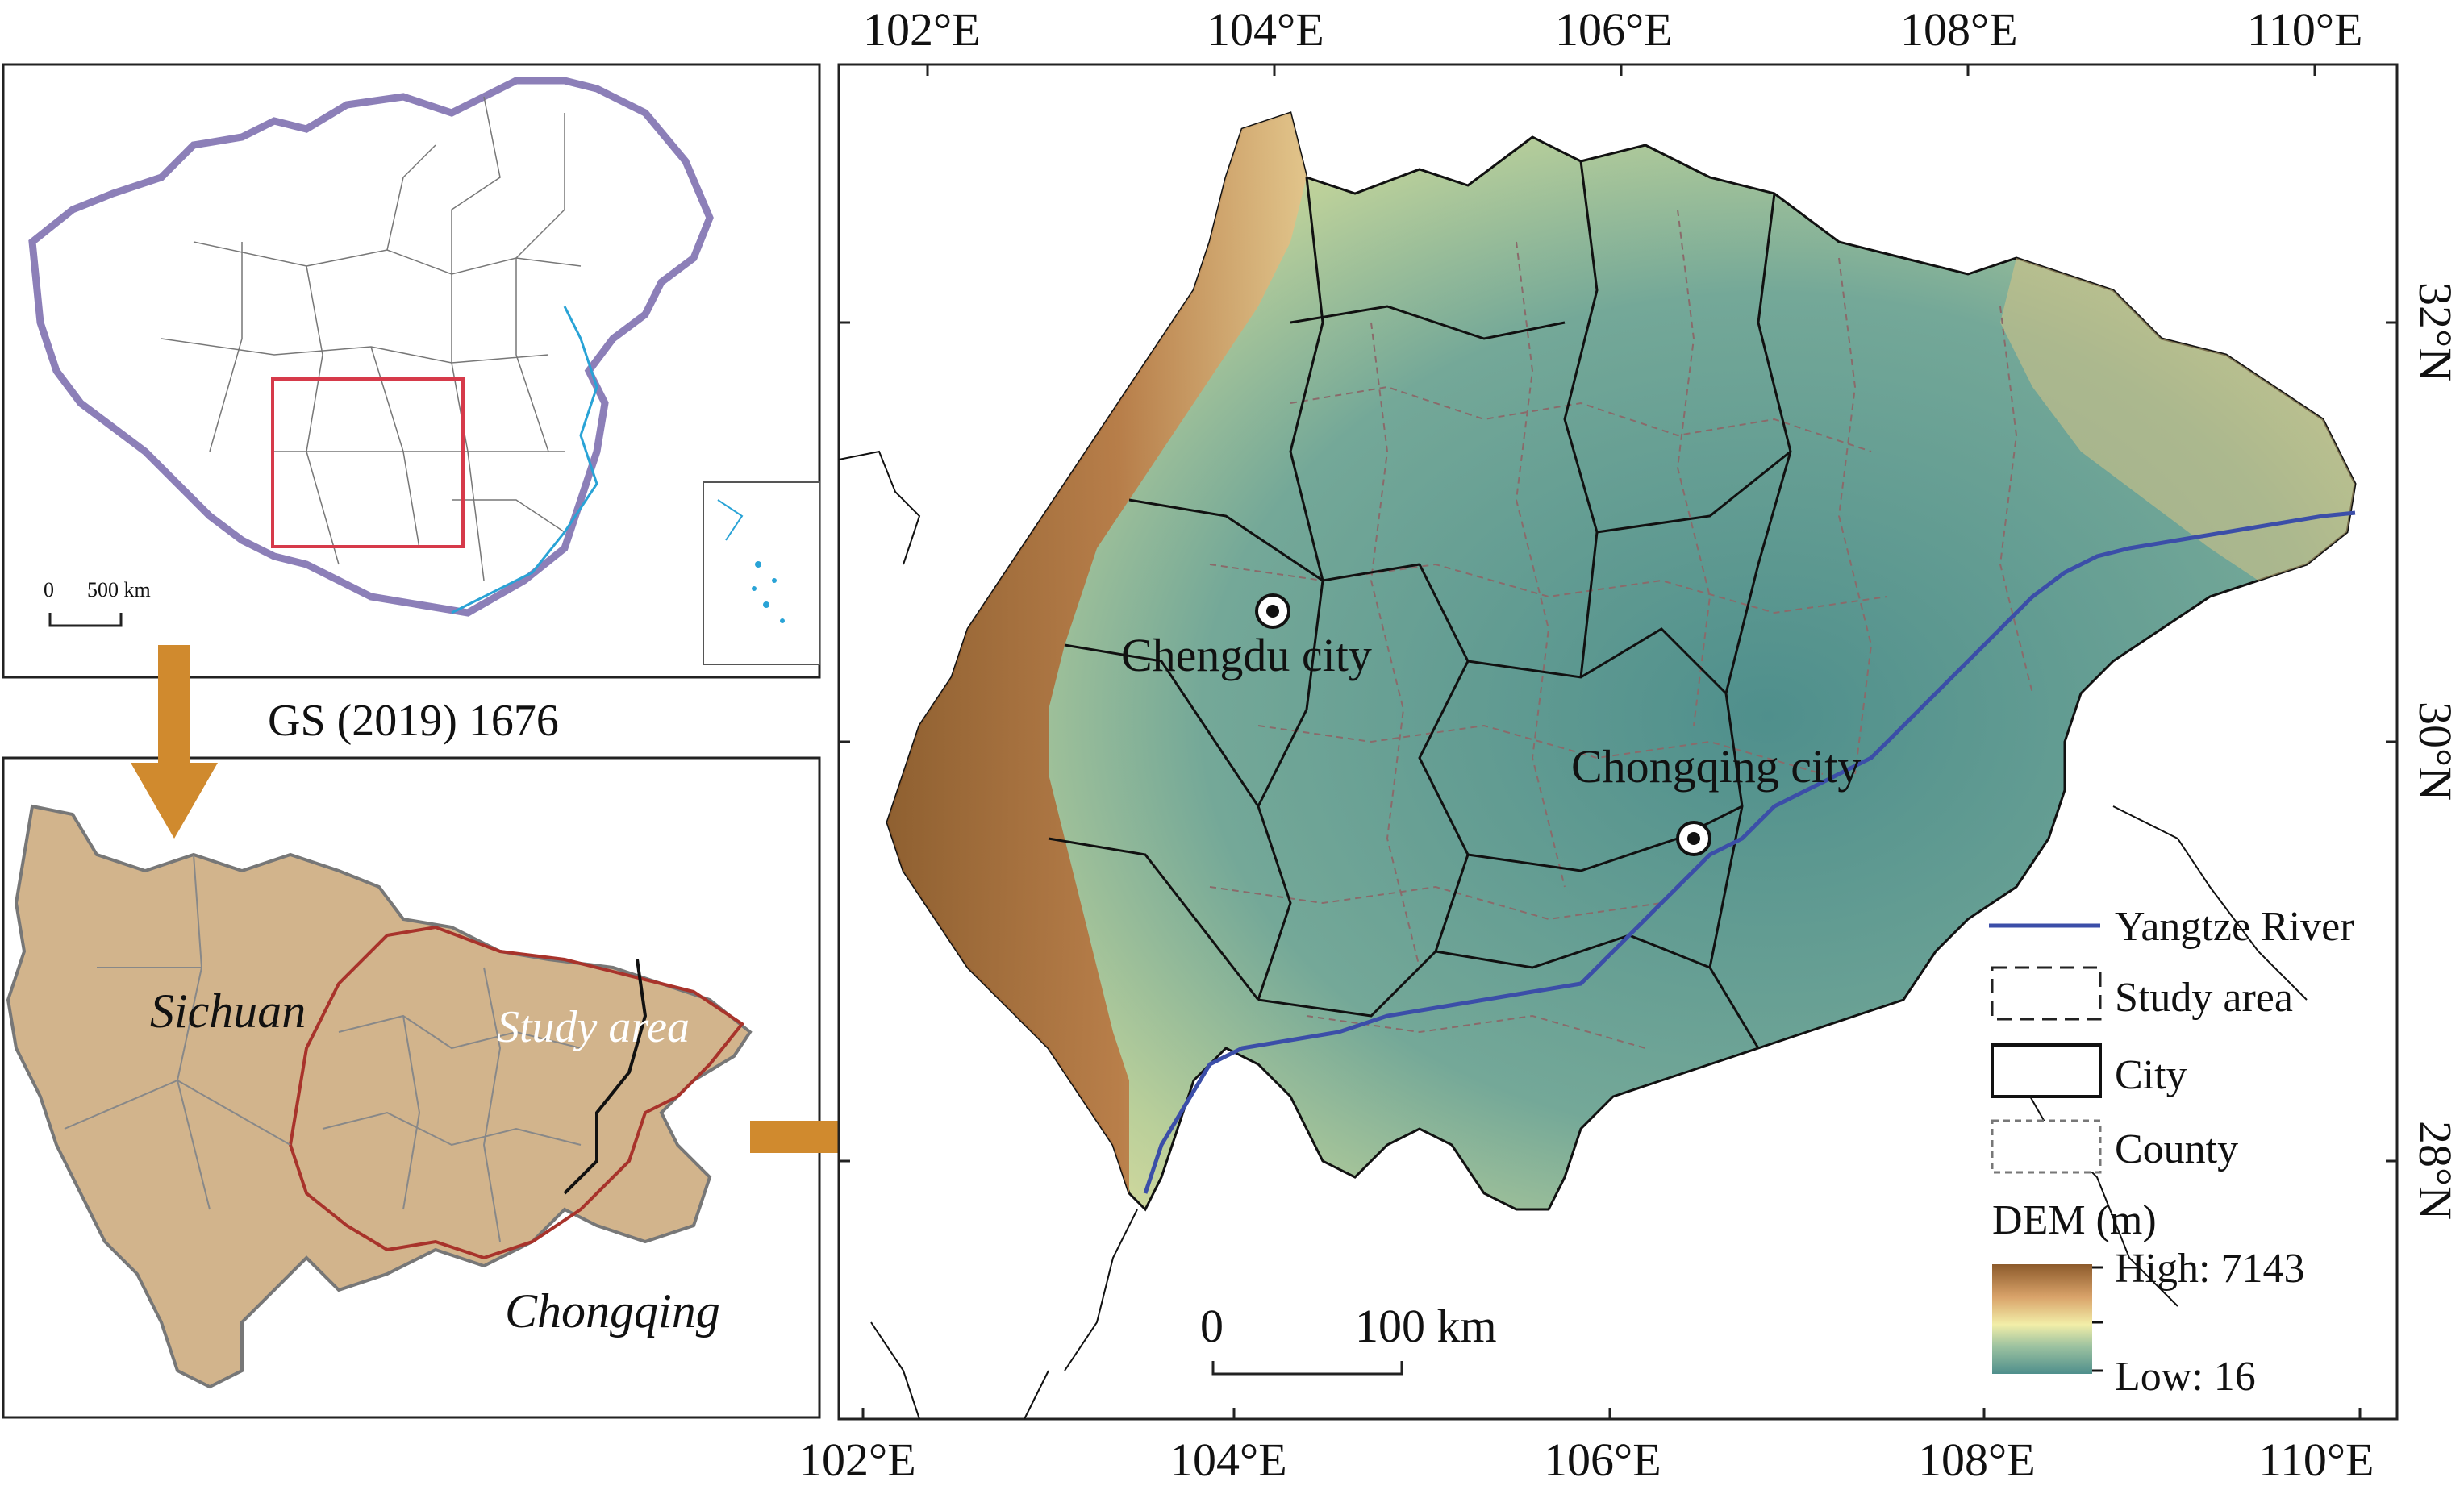 The image size is (2464, 1490). Describe the element at coordinates (524, 460) in the screenshot. I see `china-coast` at that location.